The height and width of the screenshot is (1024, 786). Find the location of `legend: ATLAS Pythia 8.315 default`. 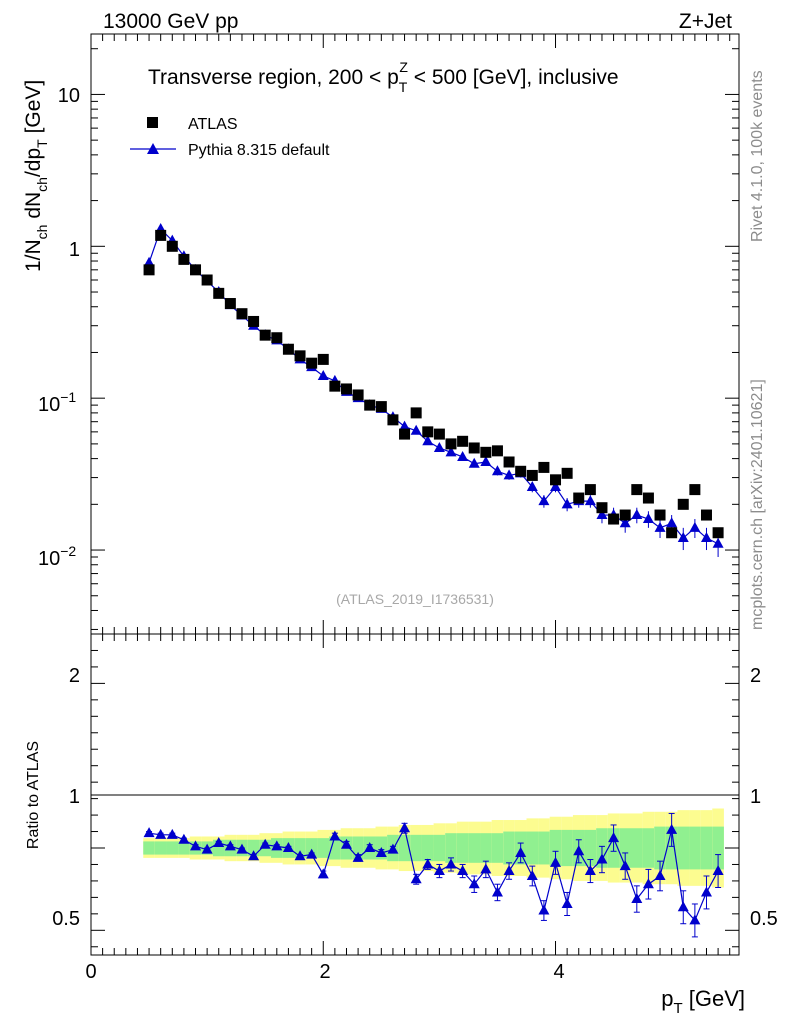

legend: ATLAS Pythia 8.315 default is located at coordinates (230, 137).